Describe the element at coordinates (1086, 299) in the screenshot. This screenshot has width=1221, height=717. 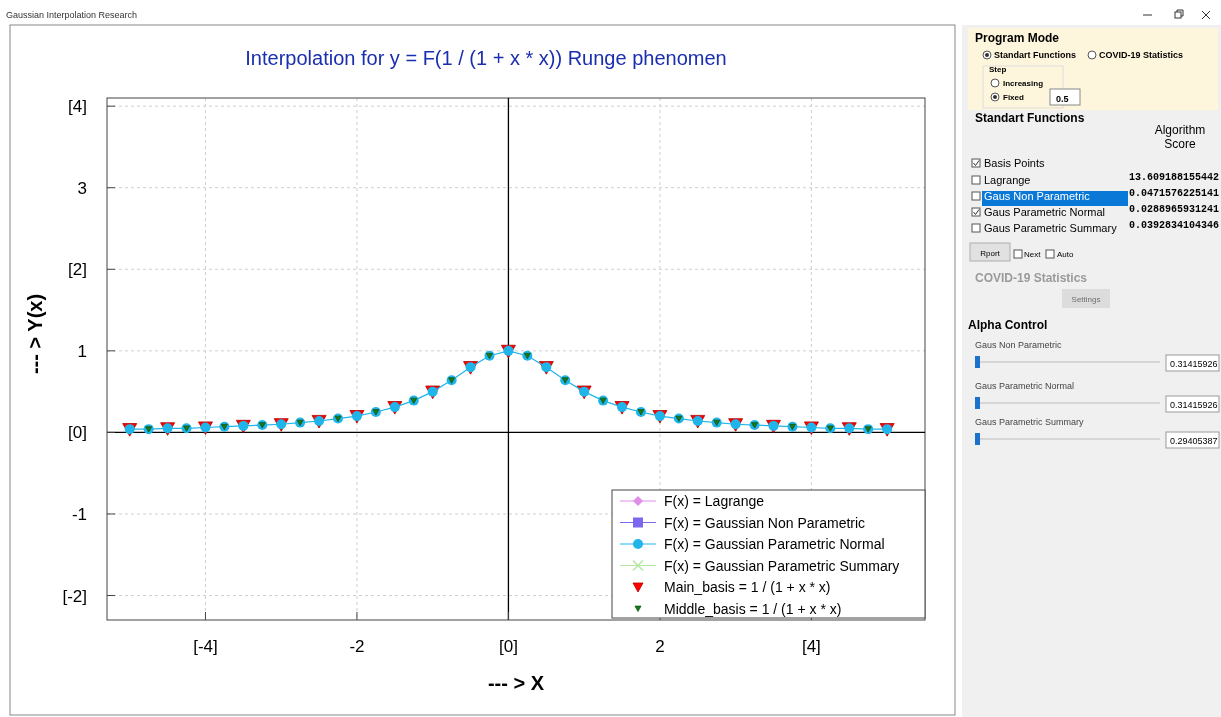
I see `text: Settings` at that location.